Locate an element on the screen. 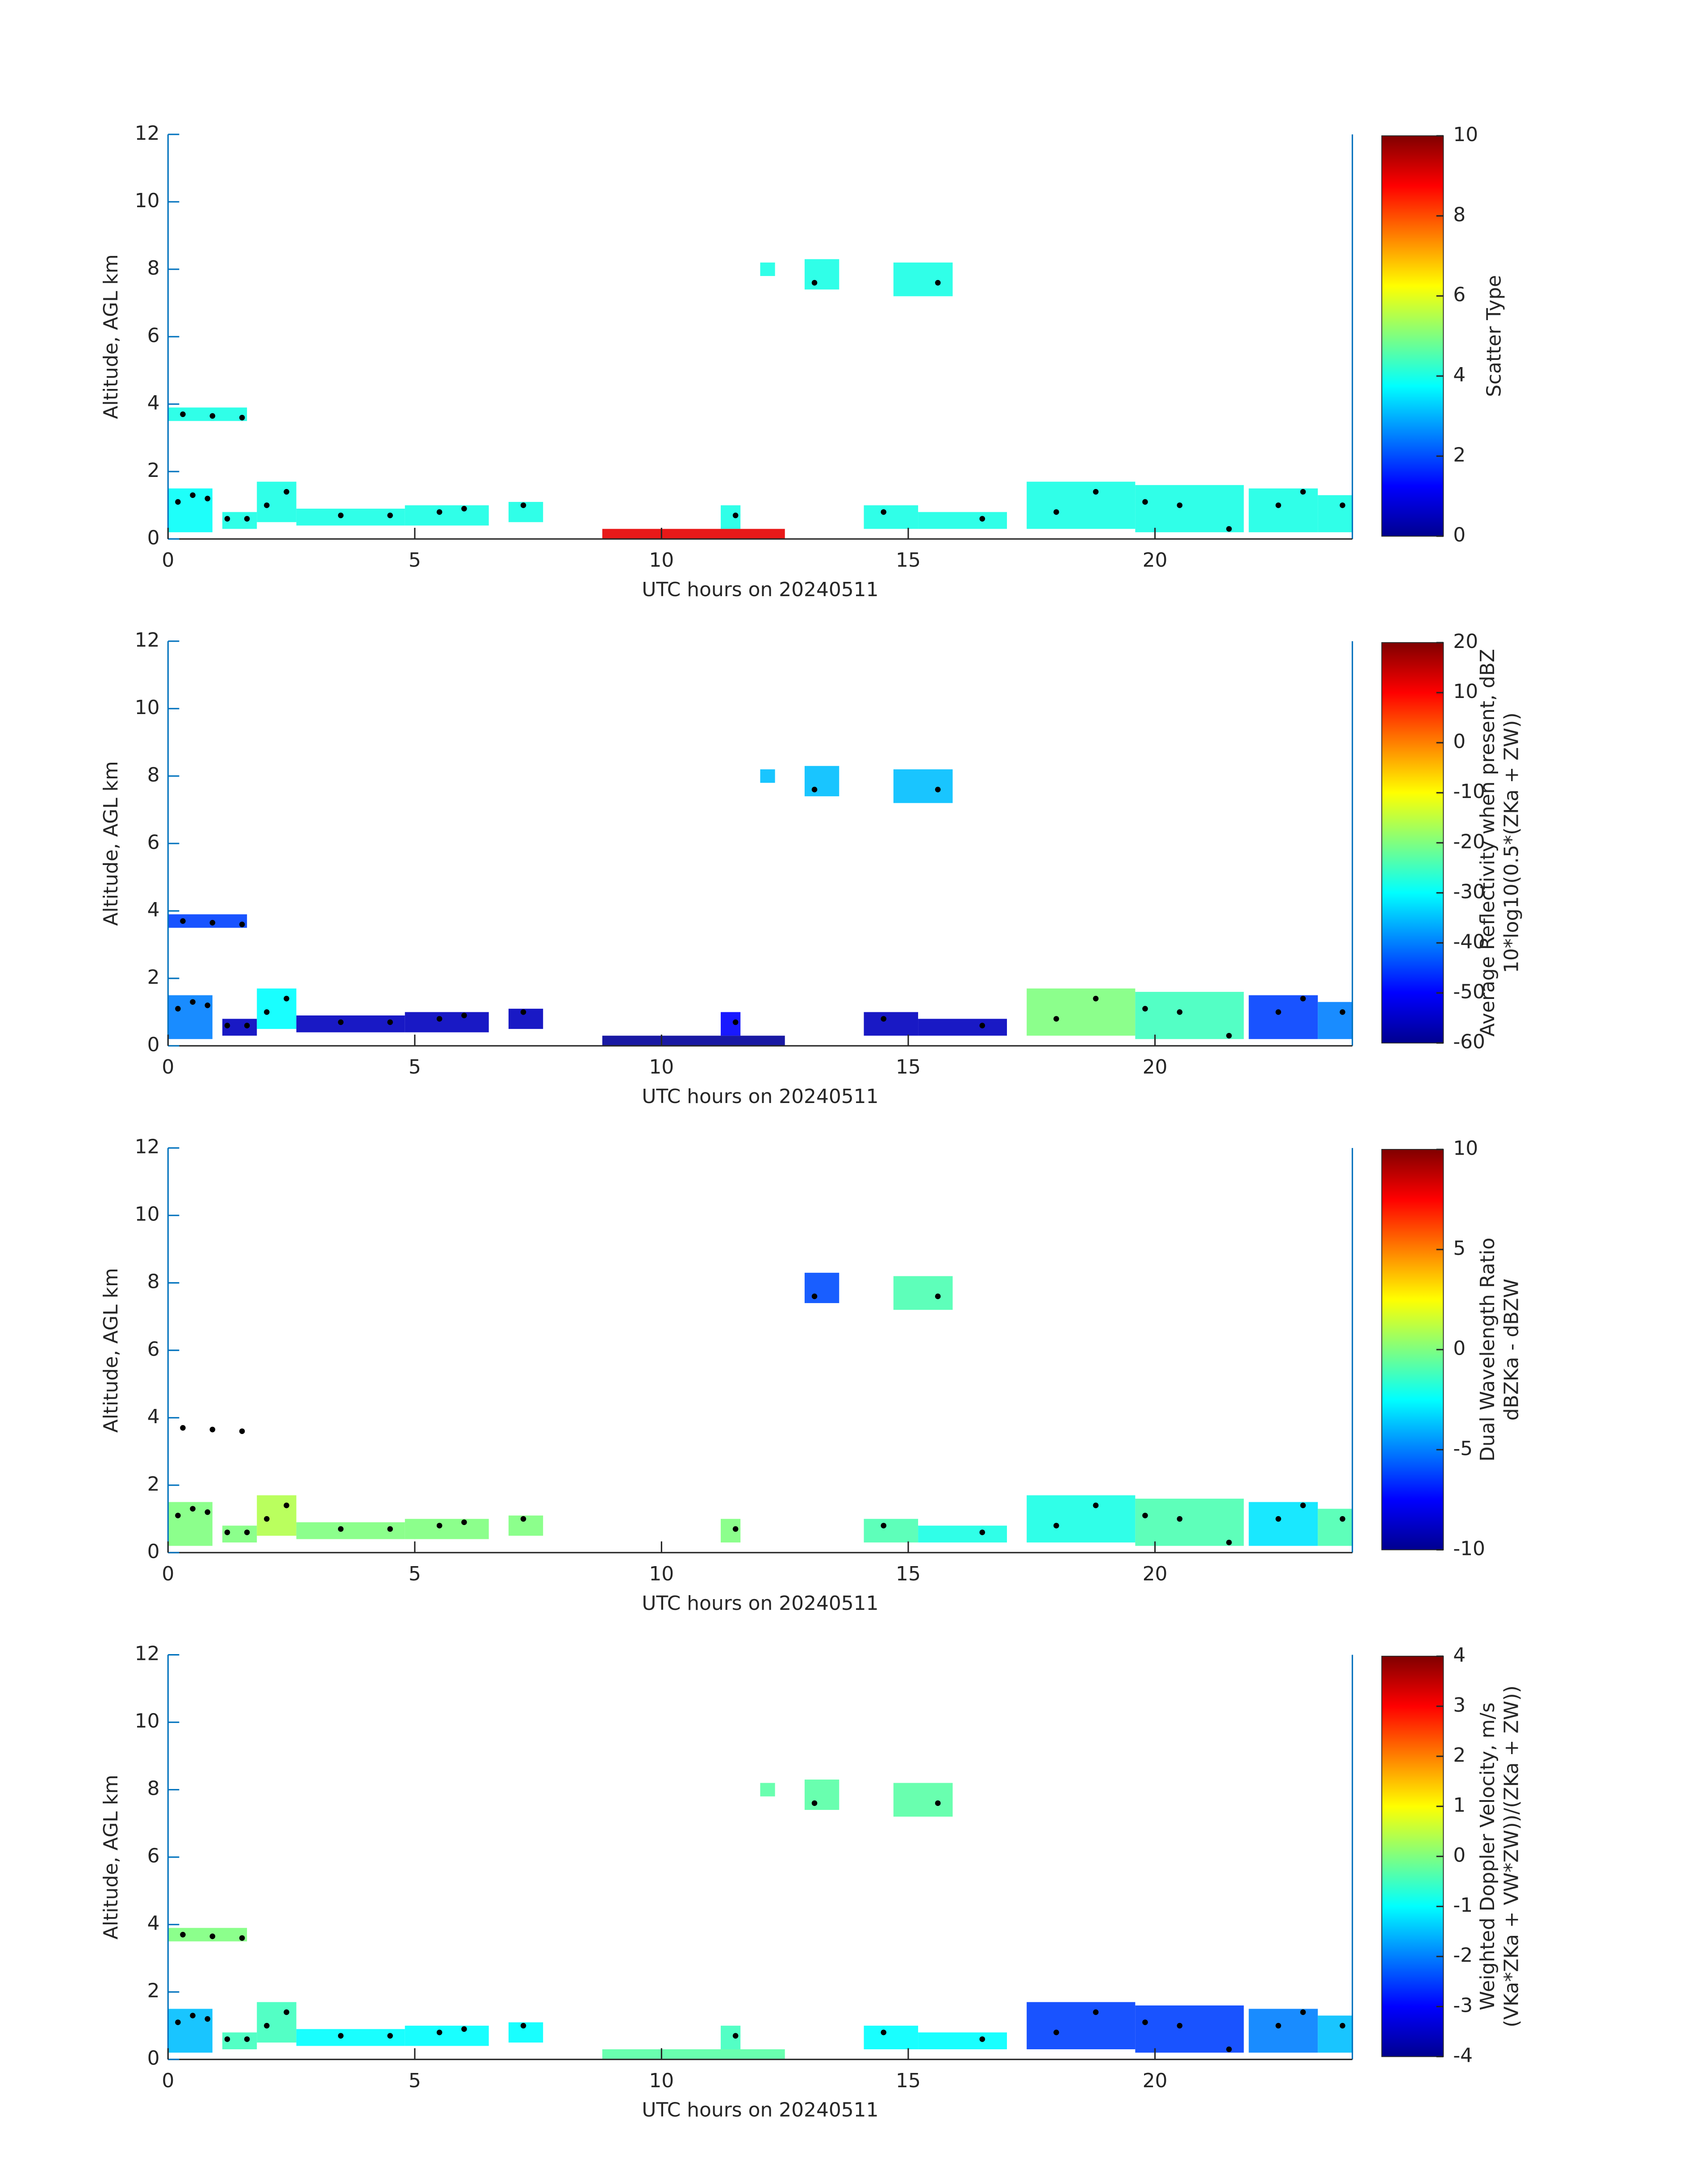 The width and height of the screenshot is (1708, 2177). colorbar-tick-label: -50 is located at coordinates (1469, 992).